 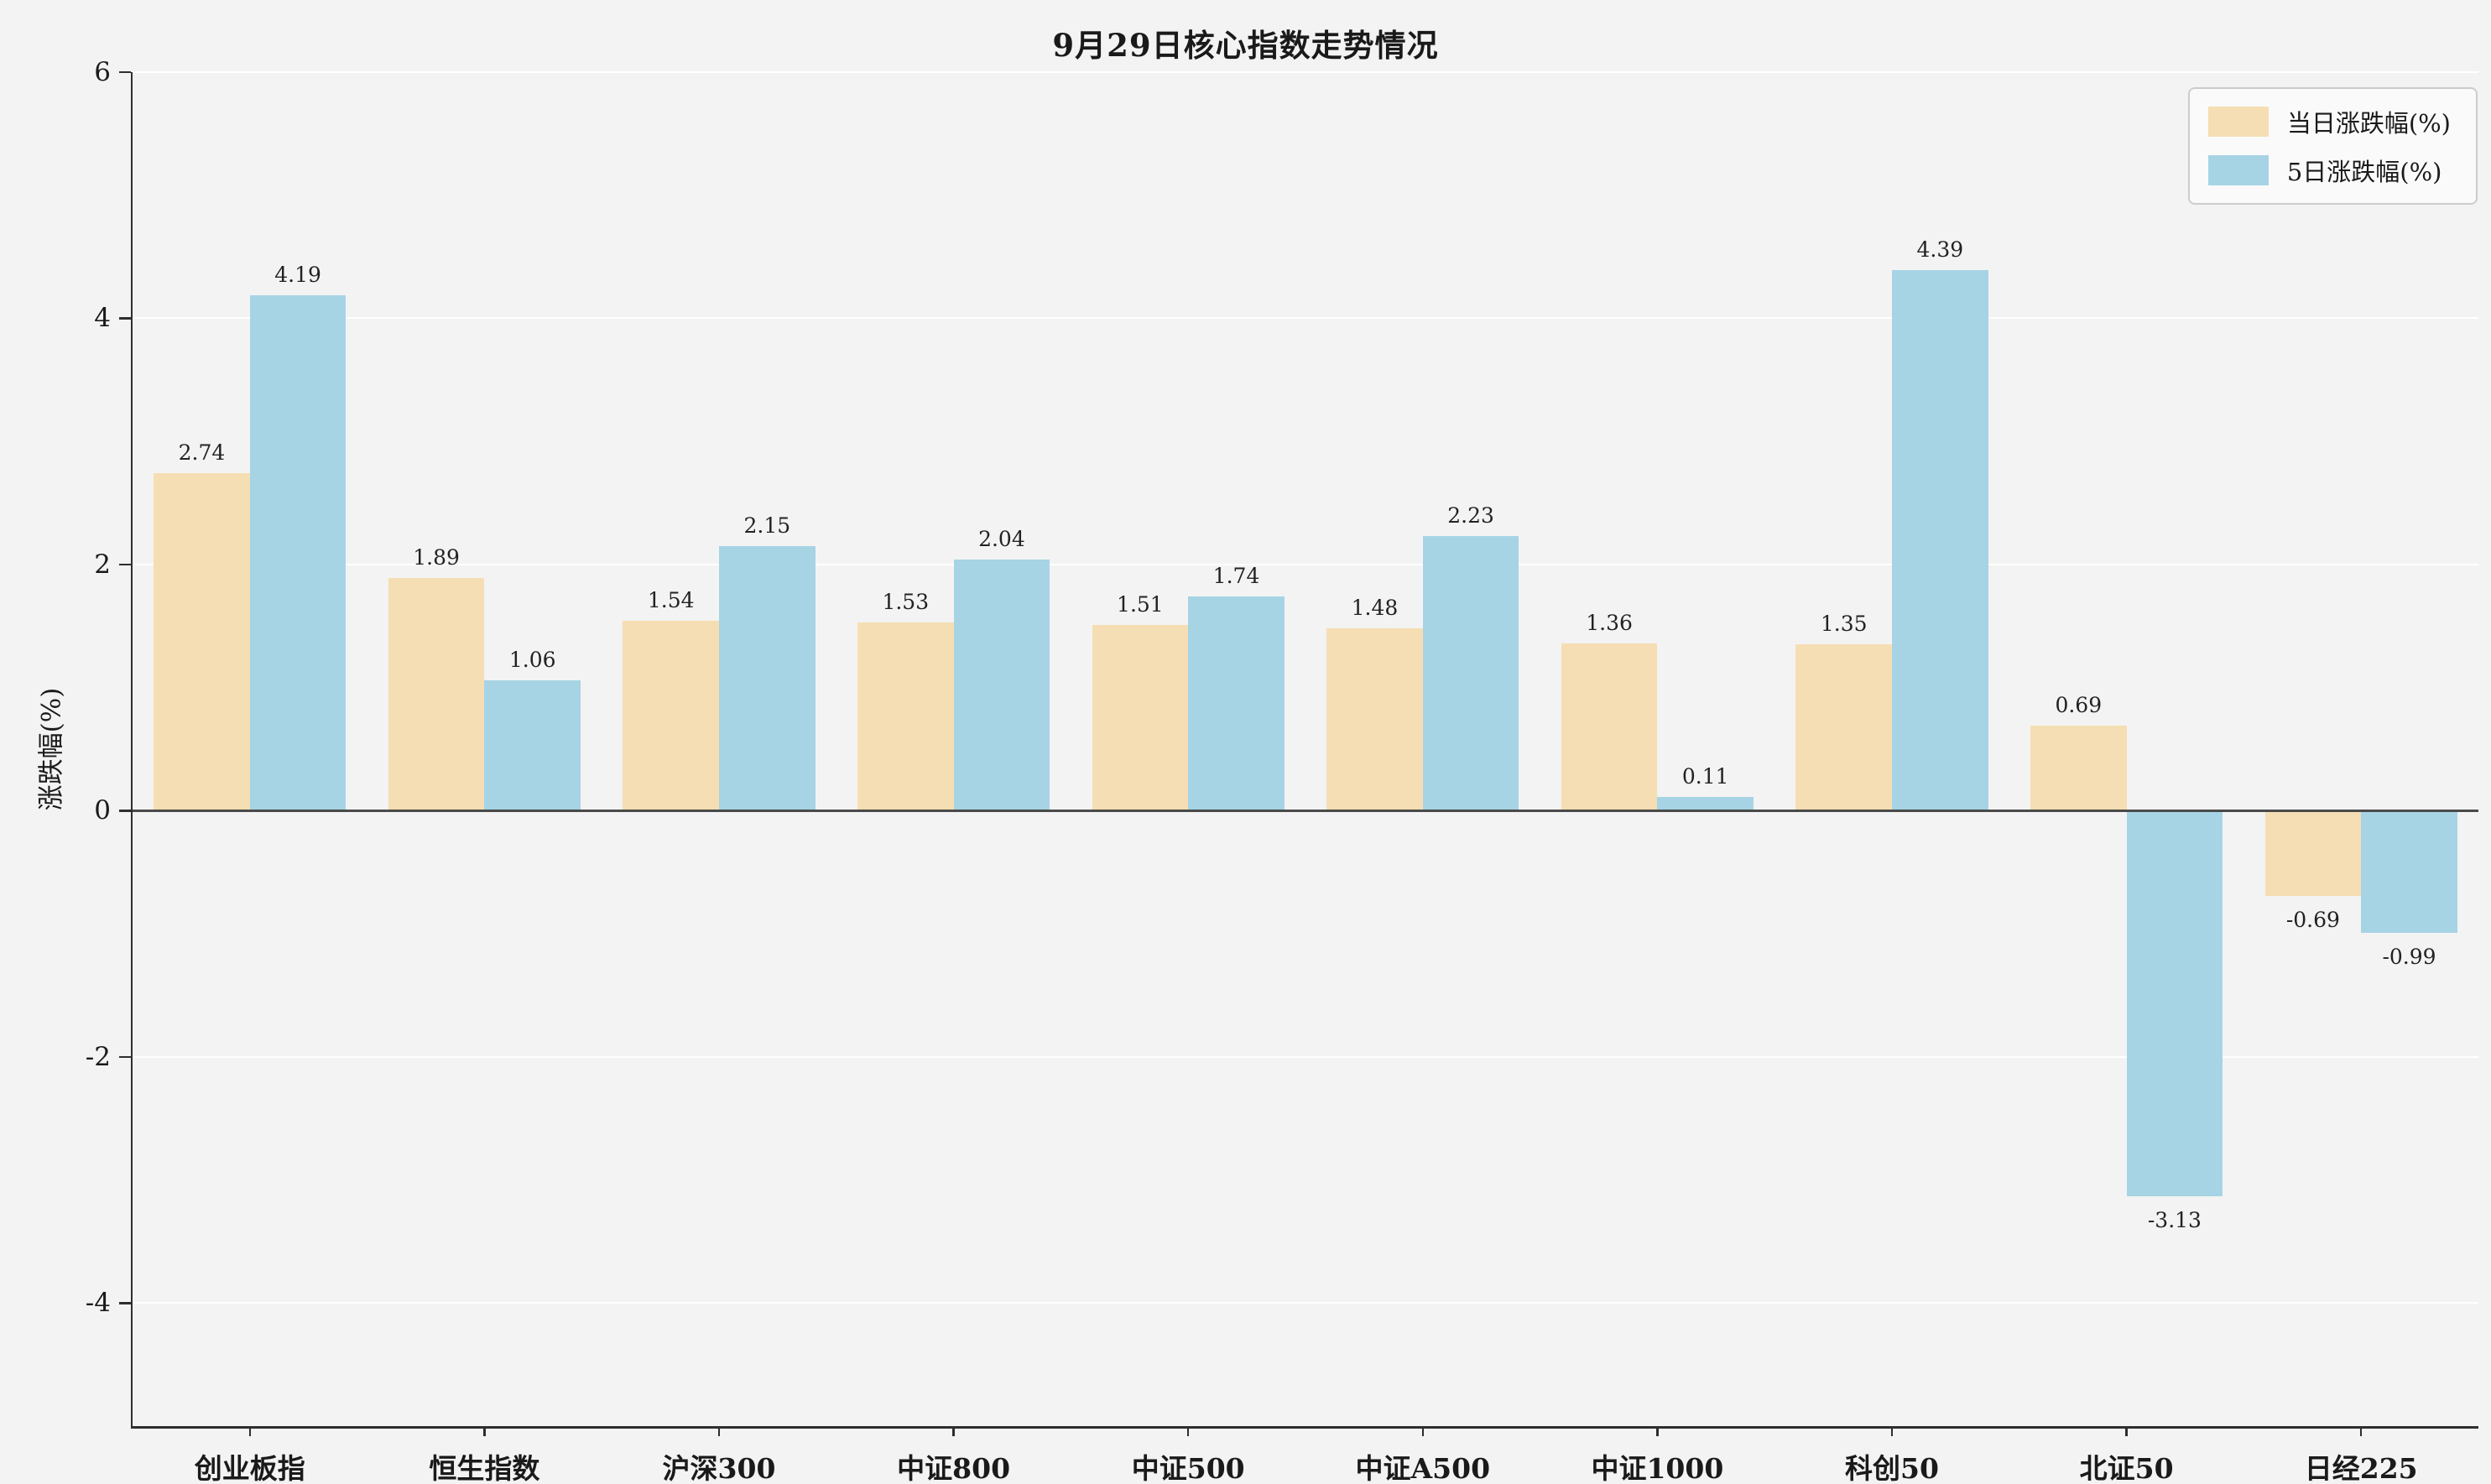 I want to click on chart-title: 9月29日核心指数走势情况, so click(x=1245, y=45).